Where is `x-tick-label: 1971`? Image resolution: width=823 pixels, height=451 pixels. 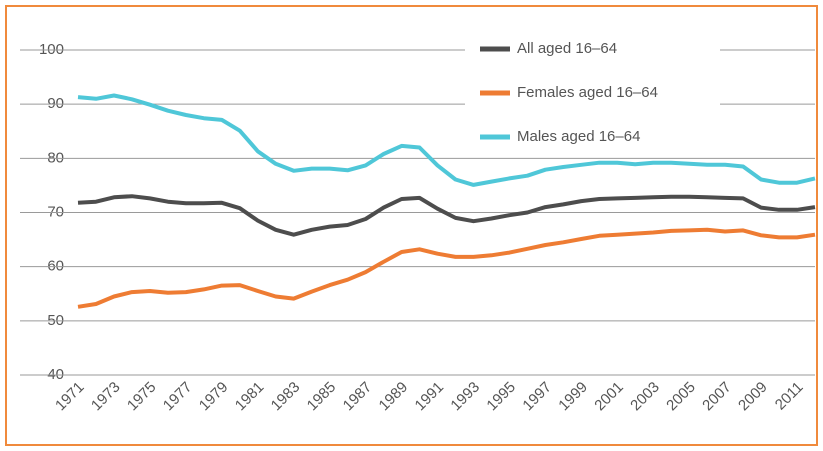
x-tick-label: 1971 is located at coordinates (70, 397).